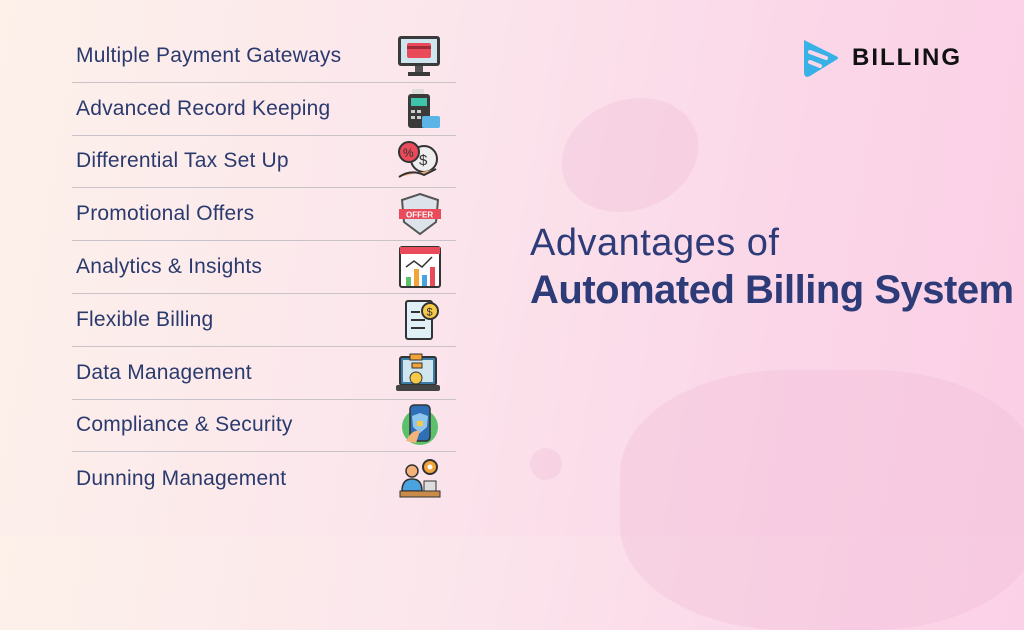  Describe the element at coordinates (145, 319) in the screenshot. I see `feature-label: Flexible Billing` at that location.